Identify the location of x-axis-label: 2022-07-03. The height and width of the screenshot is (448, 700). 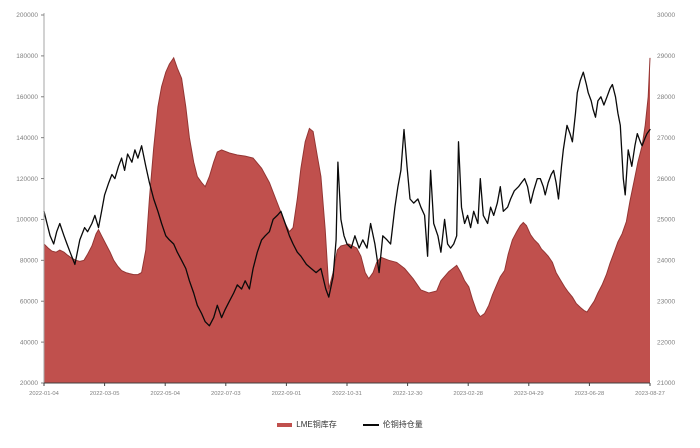
(226, 394).